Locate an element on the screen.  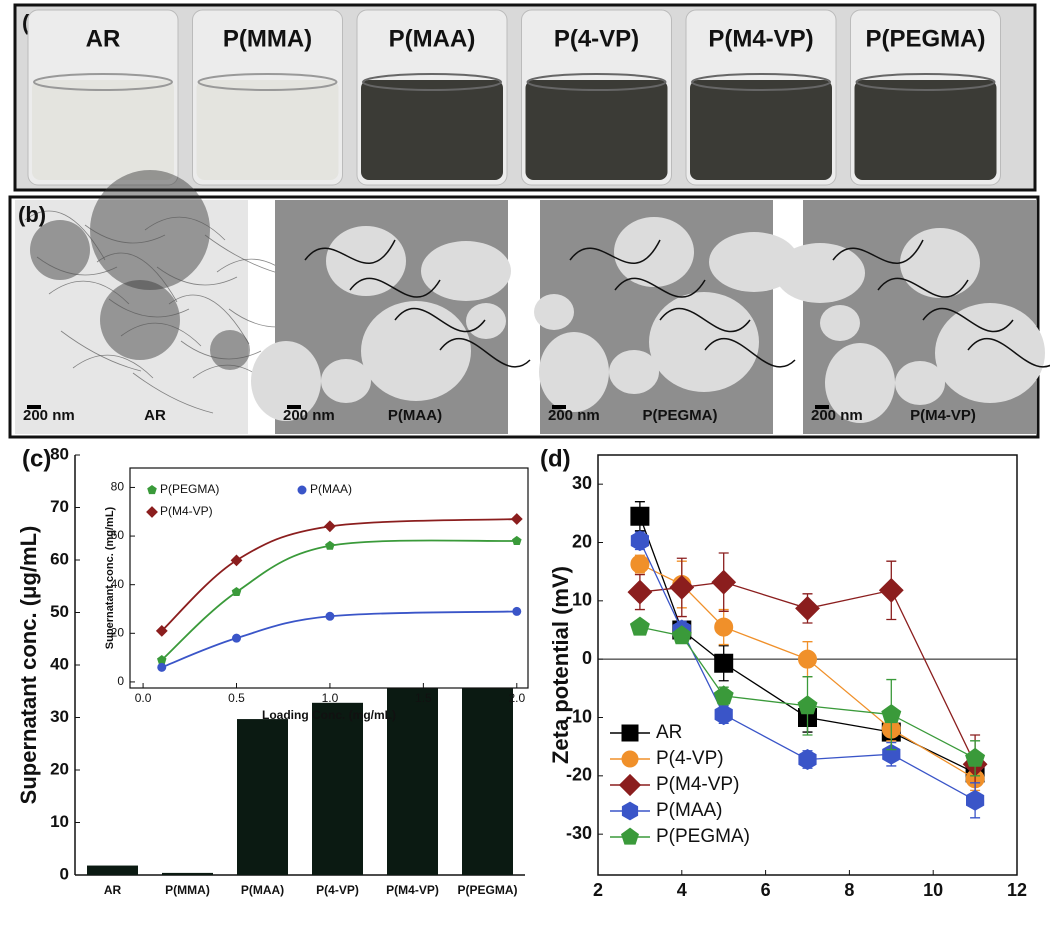
legend-label: P(4-VP) is located at coordinates (690, 758).